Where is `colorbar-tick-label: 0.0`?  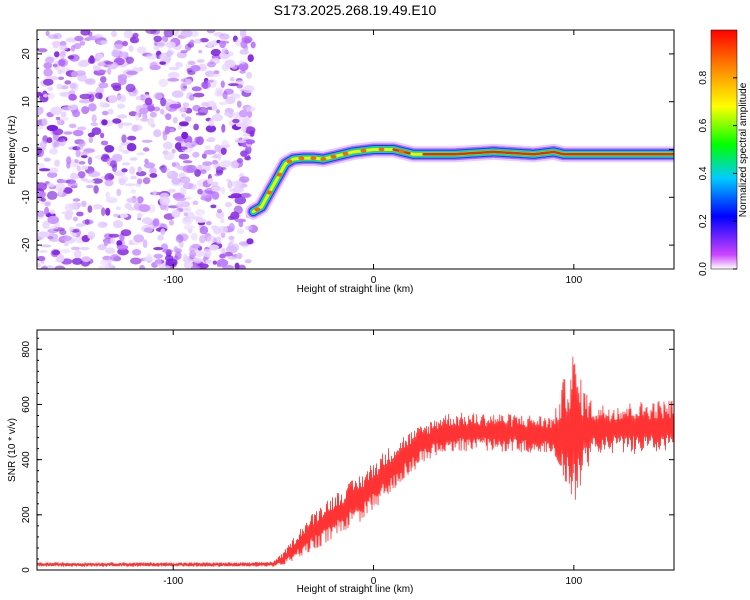 colorbar-tick-label: 0.0 is located at coordinates (703, 269).